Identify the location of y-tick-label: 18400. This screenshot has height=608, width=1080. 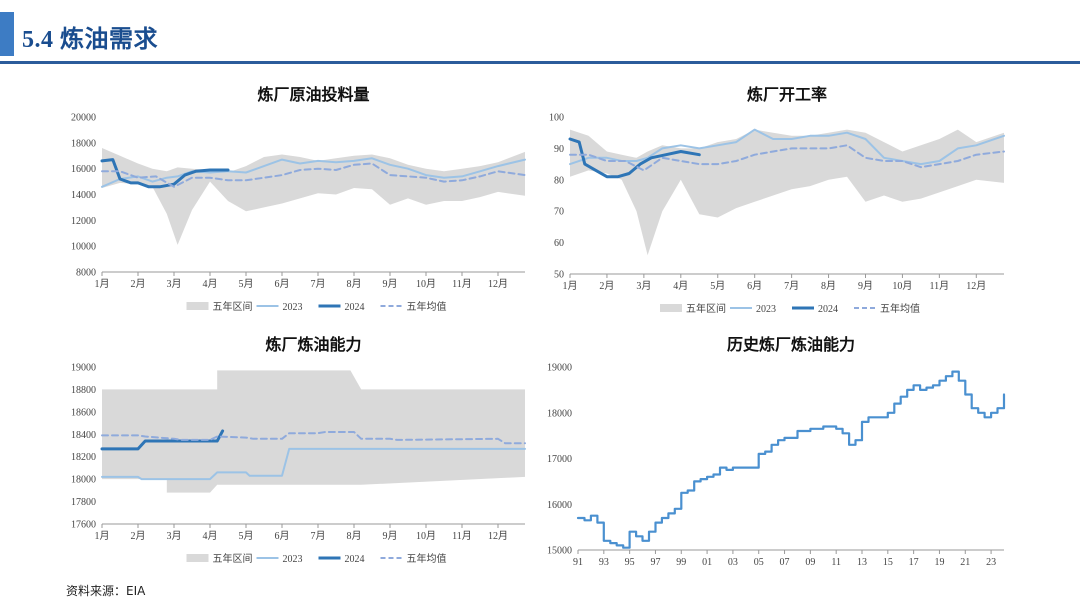
(83, 435).